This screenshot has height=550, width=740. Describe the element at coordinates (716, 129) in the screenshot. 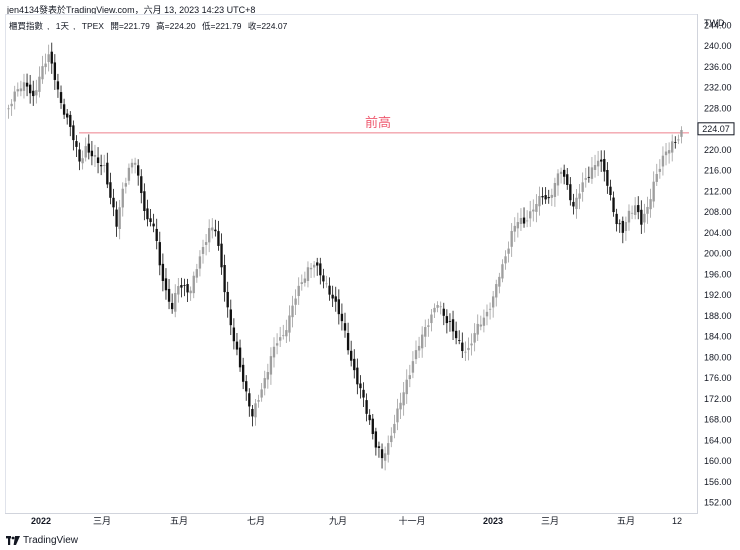

I see `last-price-marker: 224.07` at that location.